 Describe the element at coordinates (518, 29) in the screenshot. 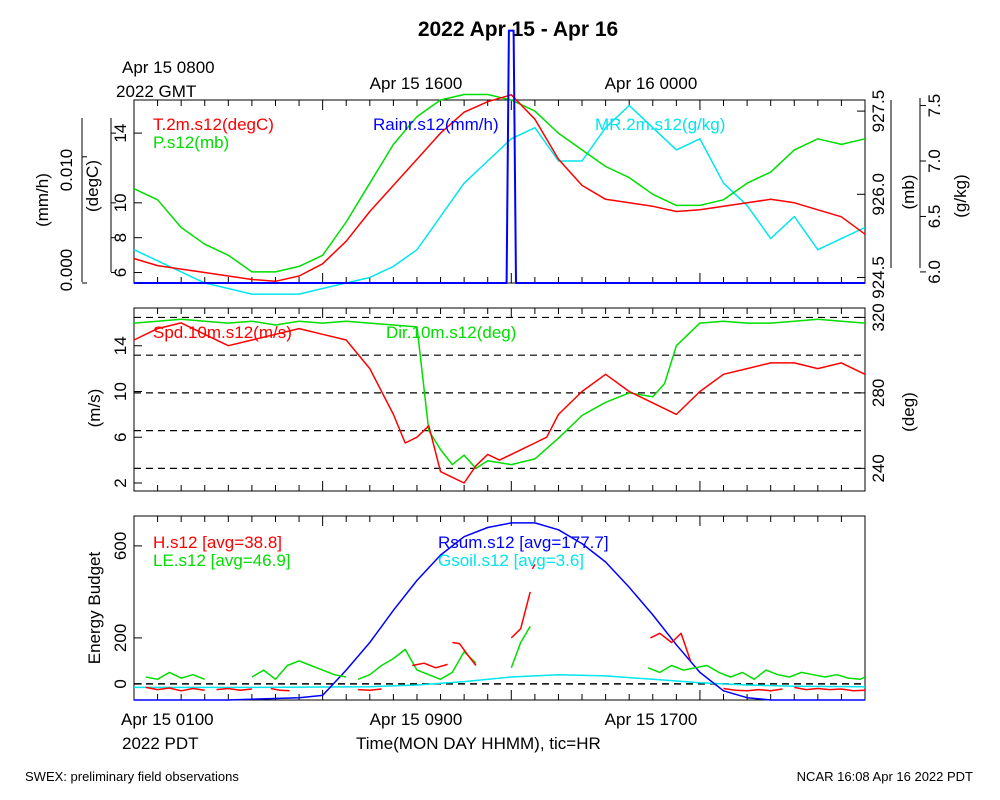

I see `chart-title: 2022 Apr 15 - Apr 16` at that location.